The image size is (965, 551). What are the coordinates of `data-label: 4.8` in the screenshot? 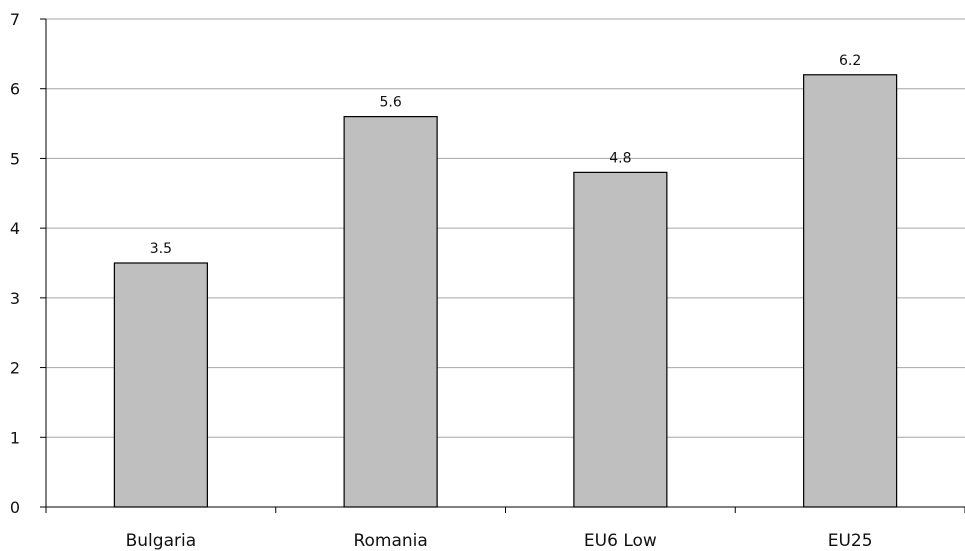 It's located at (620, 158).